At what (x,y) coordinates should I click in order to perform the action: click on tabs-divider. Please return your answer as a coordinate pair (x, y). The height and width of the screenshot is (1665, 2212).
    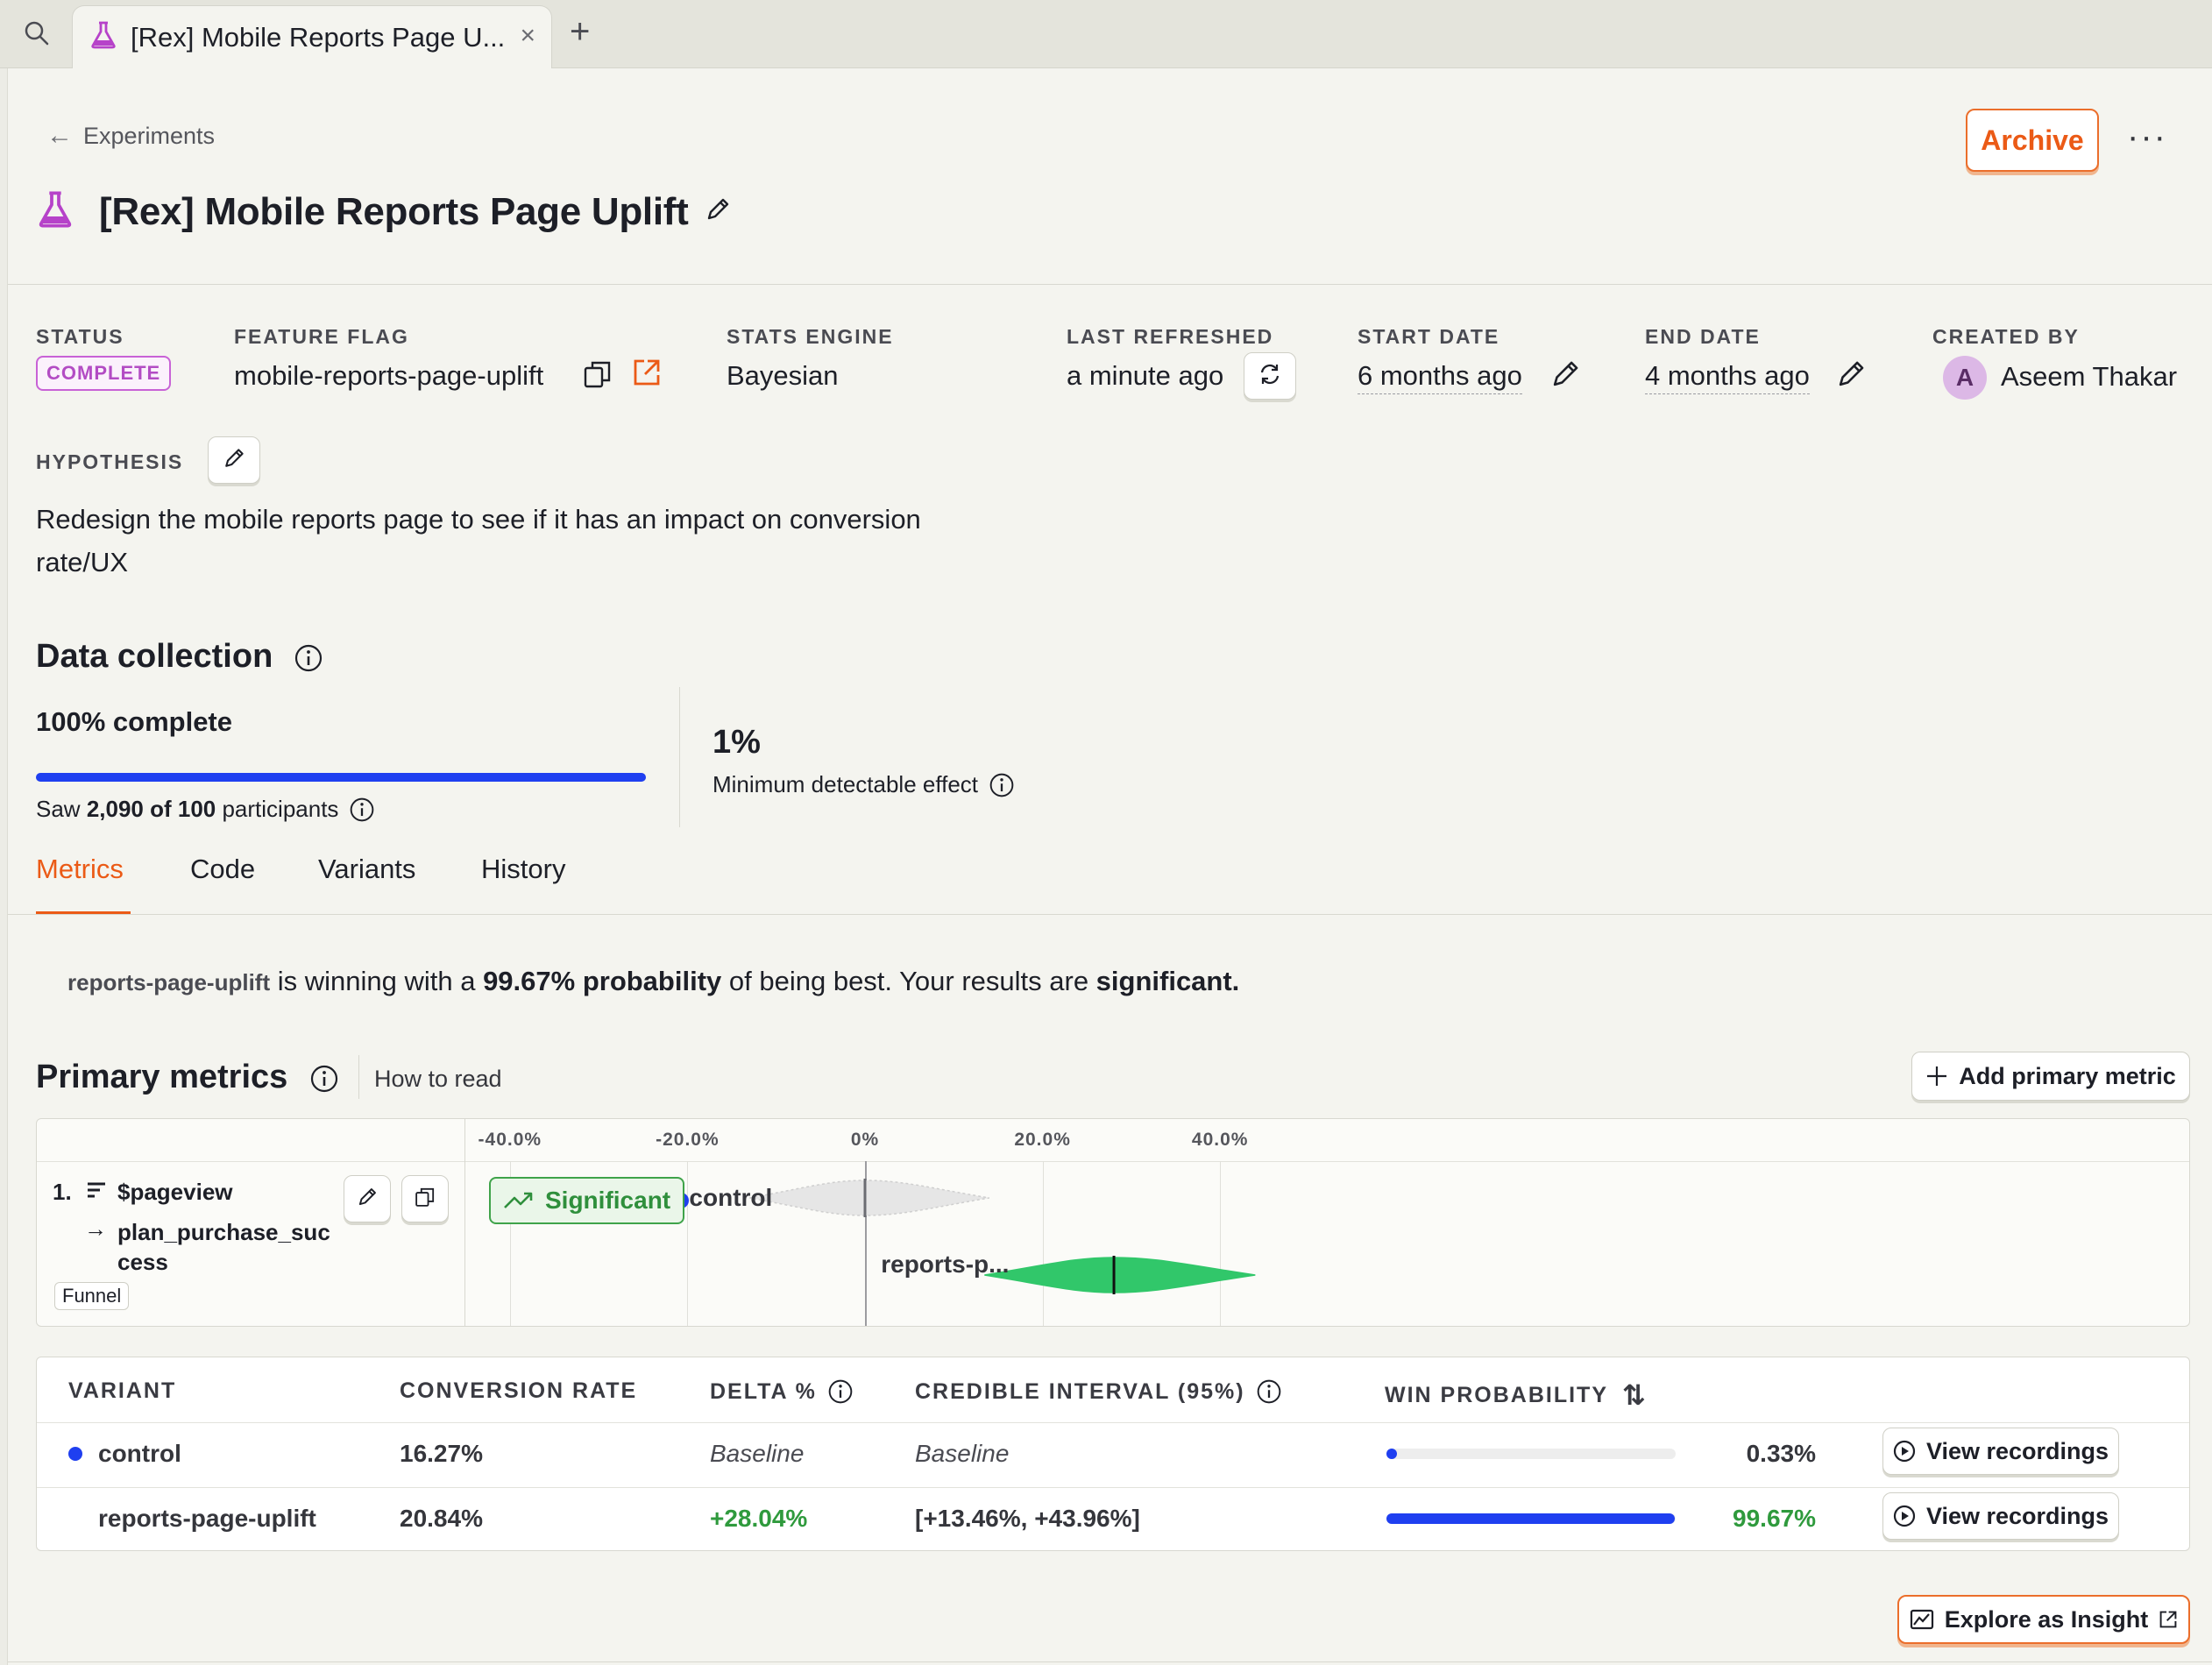
    Looking at the image, I should click on (1110, 914).